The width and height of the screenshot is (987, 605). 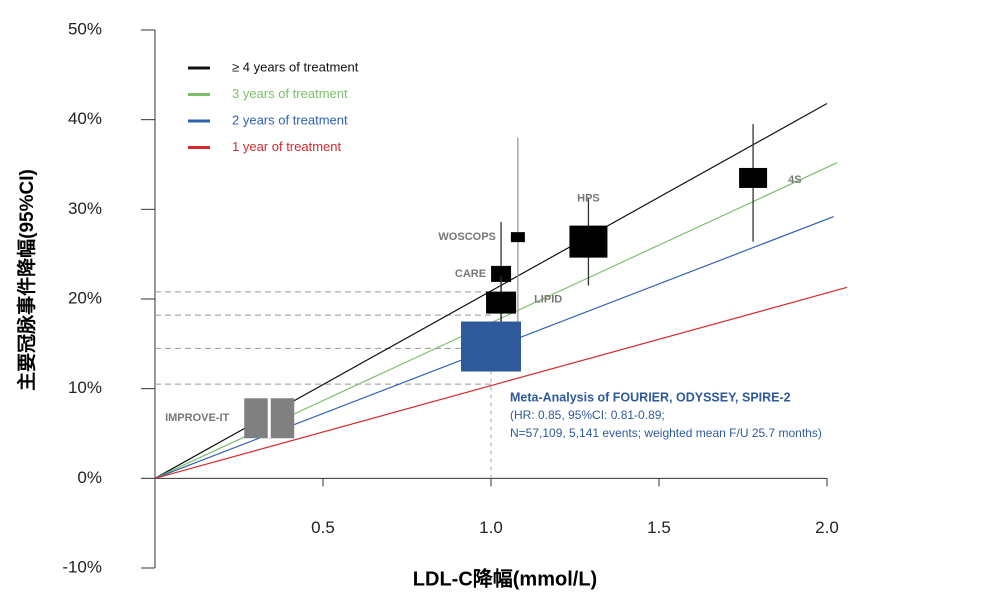 What do you see at coordinates (197, 418) in the screenshot?
I see `trial-label: IMPROVE-IT` at bounding box center [197, 418].